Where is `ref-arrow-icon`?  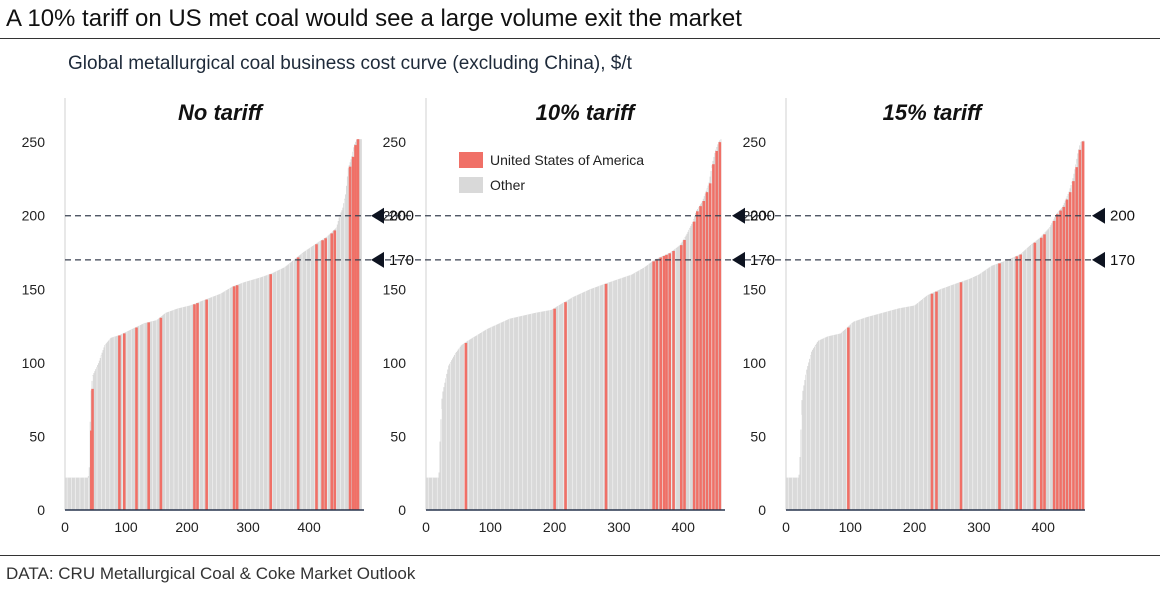
ref-arrow-icon is located at coordinates (1098, 215).